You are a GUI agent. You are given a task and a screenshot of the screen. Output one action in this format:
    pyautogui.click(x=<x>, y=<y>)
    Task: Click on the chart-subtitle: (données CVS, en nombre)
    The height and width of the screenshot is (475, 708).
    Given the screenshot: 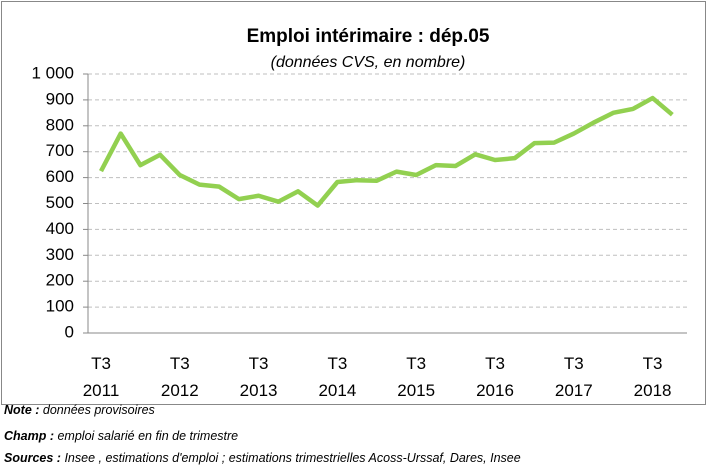 What is the action you would take?
    pyautogui.click(x=368, y=62)
    